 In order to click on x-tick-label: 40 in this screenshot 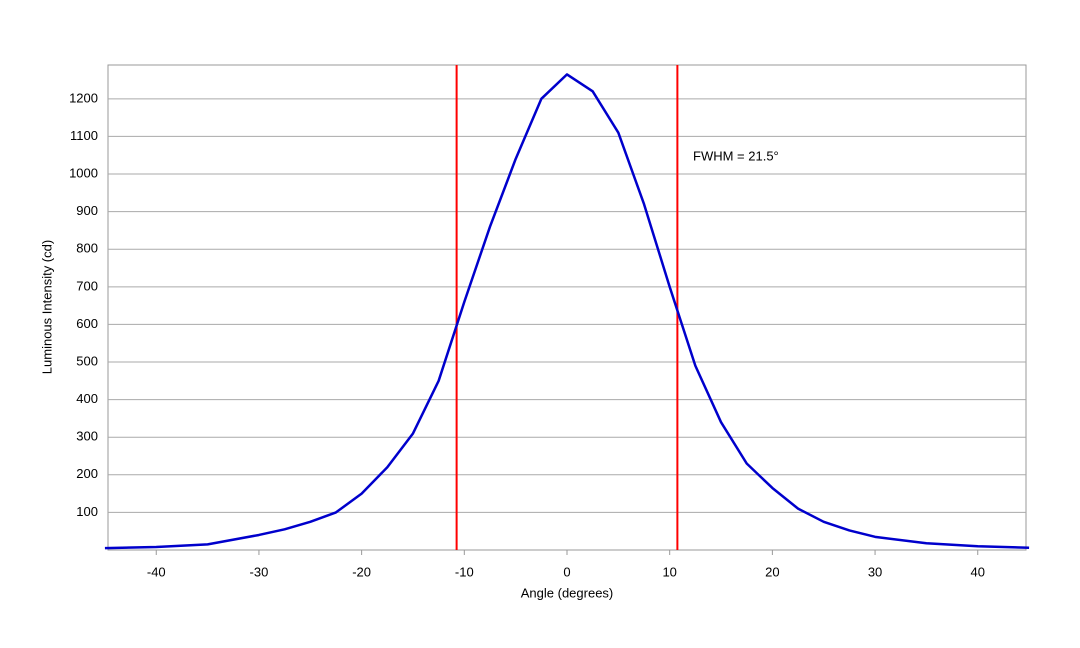, I will do `click(978, 571)`.